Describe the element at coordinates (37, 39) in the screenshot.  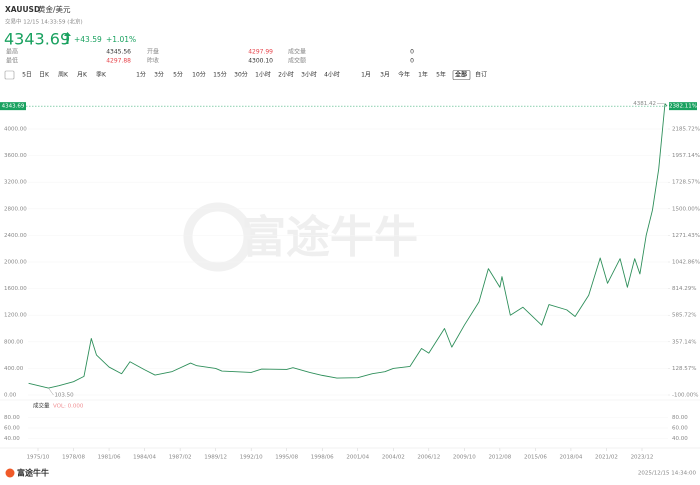
I see `price: 4343.69` at that location.